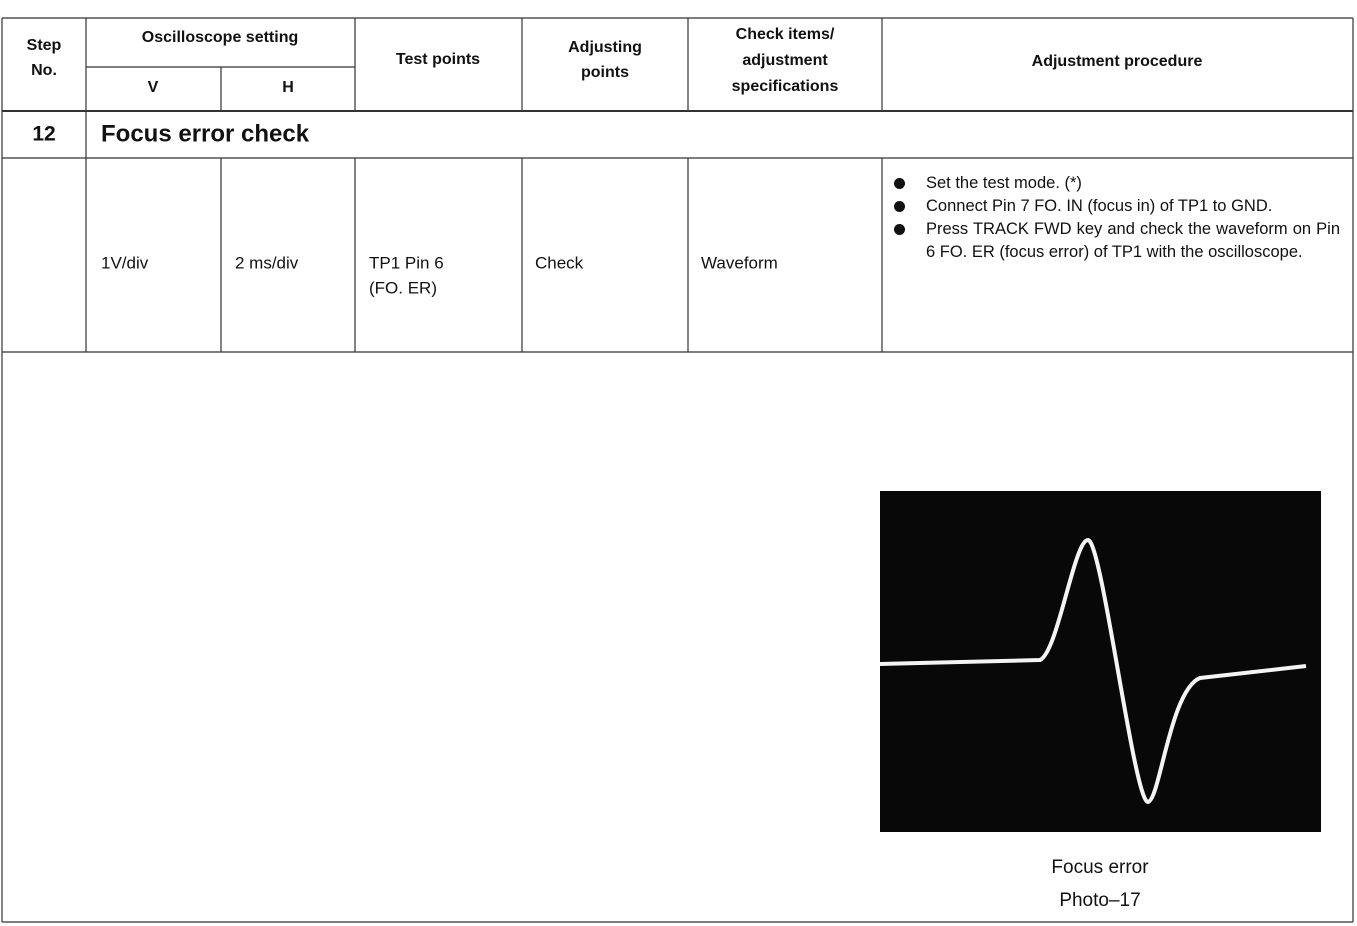 The height and width of the screenshot is (926, 1357). I want to click on photo-label: Photo–17, so click(1099, 900).